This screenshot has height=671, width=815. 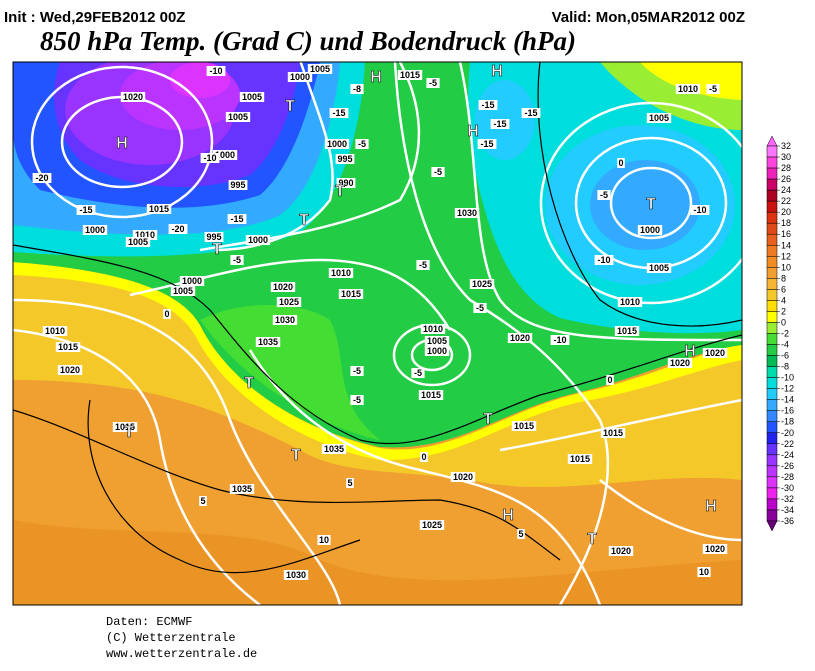 I want to click on contour-label: 995, so click(x=213, y=237).